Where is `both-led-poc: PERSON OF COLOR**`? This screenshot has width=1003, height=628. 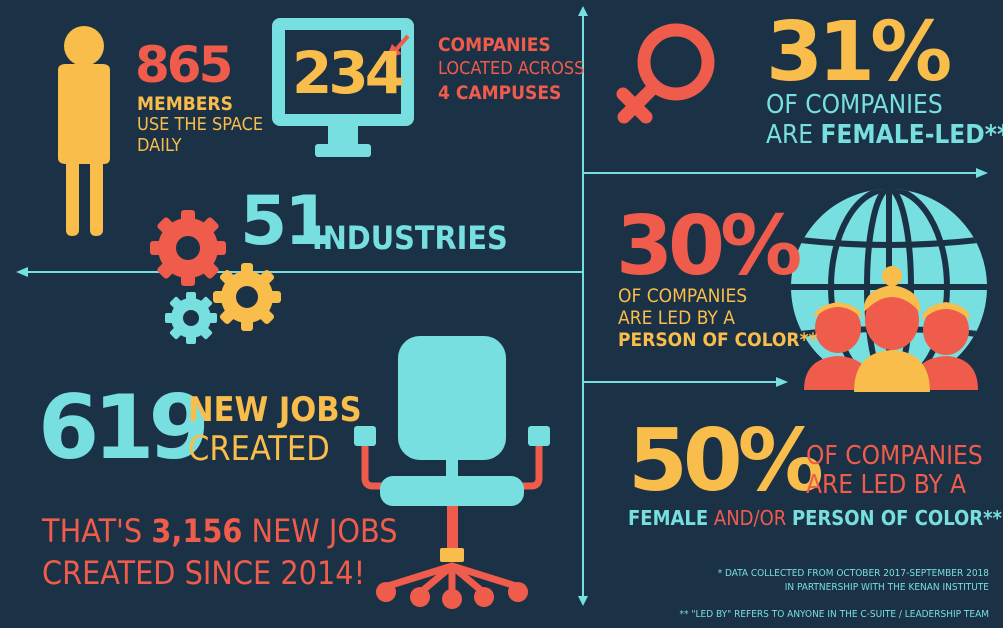
both-led-poc: PERSON OF COLOR** is located at coordinates (896, 518).